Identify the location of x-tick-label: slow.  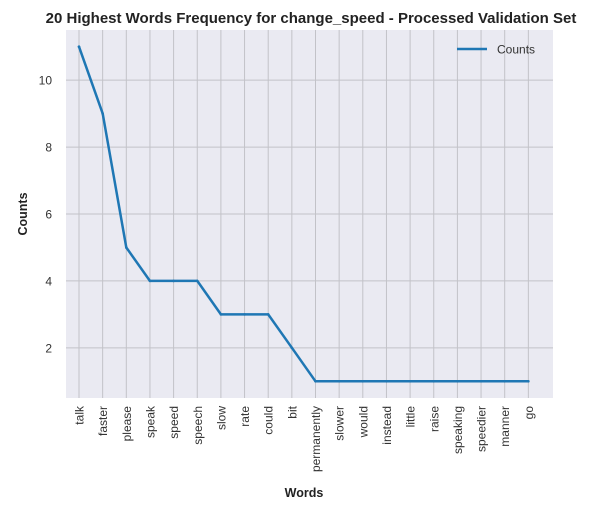
(221, 418).